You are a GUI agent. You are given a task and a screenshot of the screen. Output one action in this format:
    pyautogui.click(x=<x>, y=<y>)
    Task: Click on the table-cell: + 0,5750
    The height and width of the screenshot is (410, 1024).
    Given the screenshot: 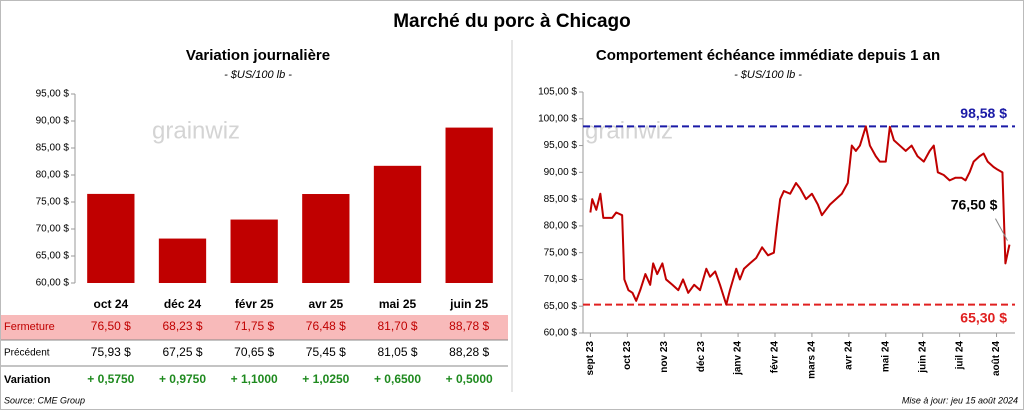 What is the action you would take?
    pyautogui.click(x=110, y=379)
    